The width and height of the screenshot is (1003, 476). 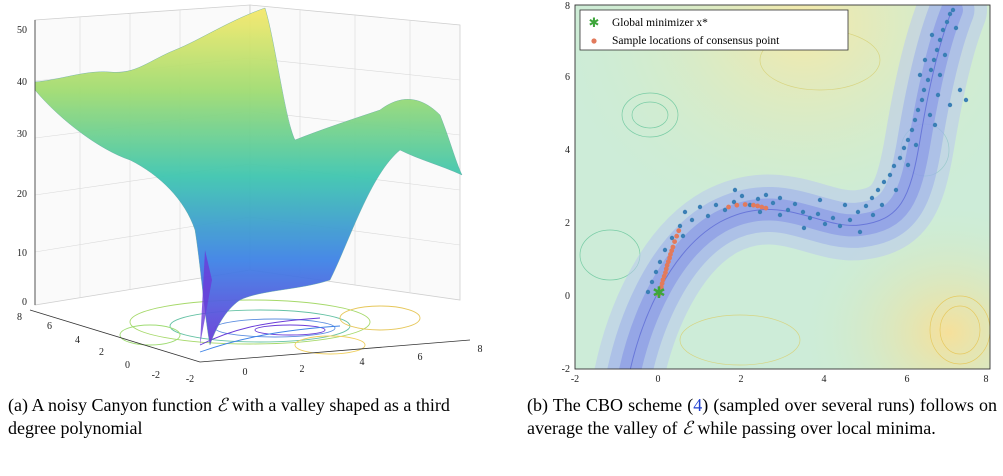 I want to click on caption-b-symbol: ℰ, so click(x=687, y=428).